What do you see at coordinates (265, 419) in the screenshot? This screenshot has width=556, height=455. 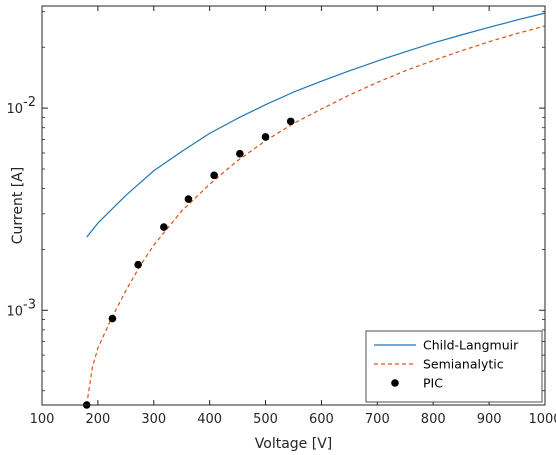 I see `x-tick-label: 500` at bounding box center [265, 419].